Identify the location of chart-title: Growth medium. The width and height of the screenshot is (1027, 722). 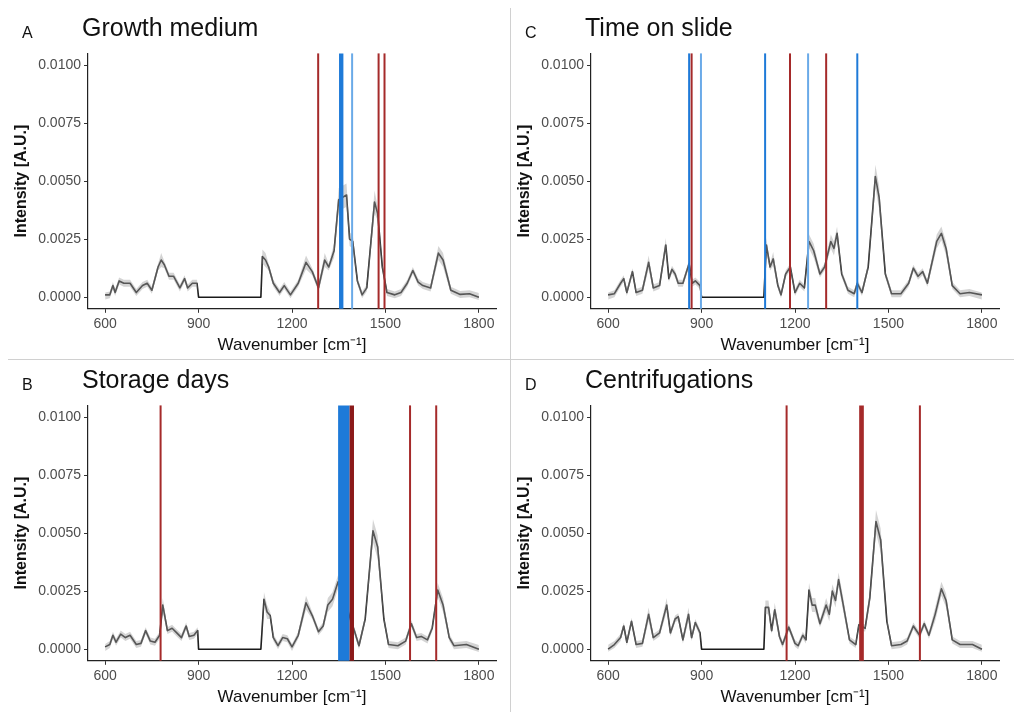
(170, 27).